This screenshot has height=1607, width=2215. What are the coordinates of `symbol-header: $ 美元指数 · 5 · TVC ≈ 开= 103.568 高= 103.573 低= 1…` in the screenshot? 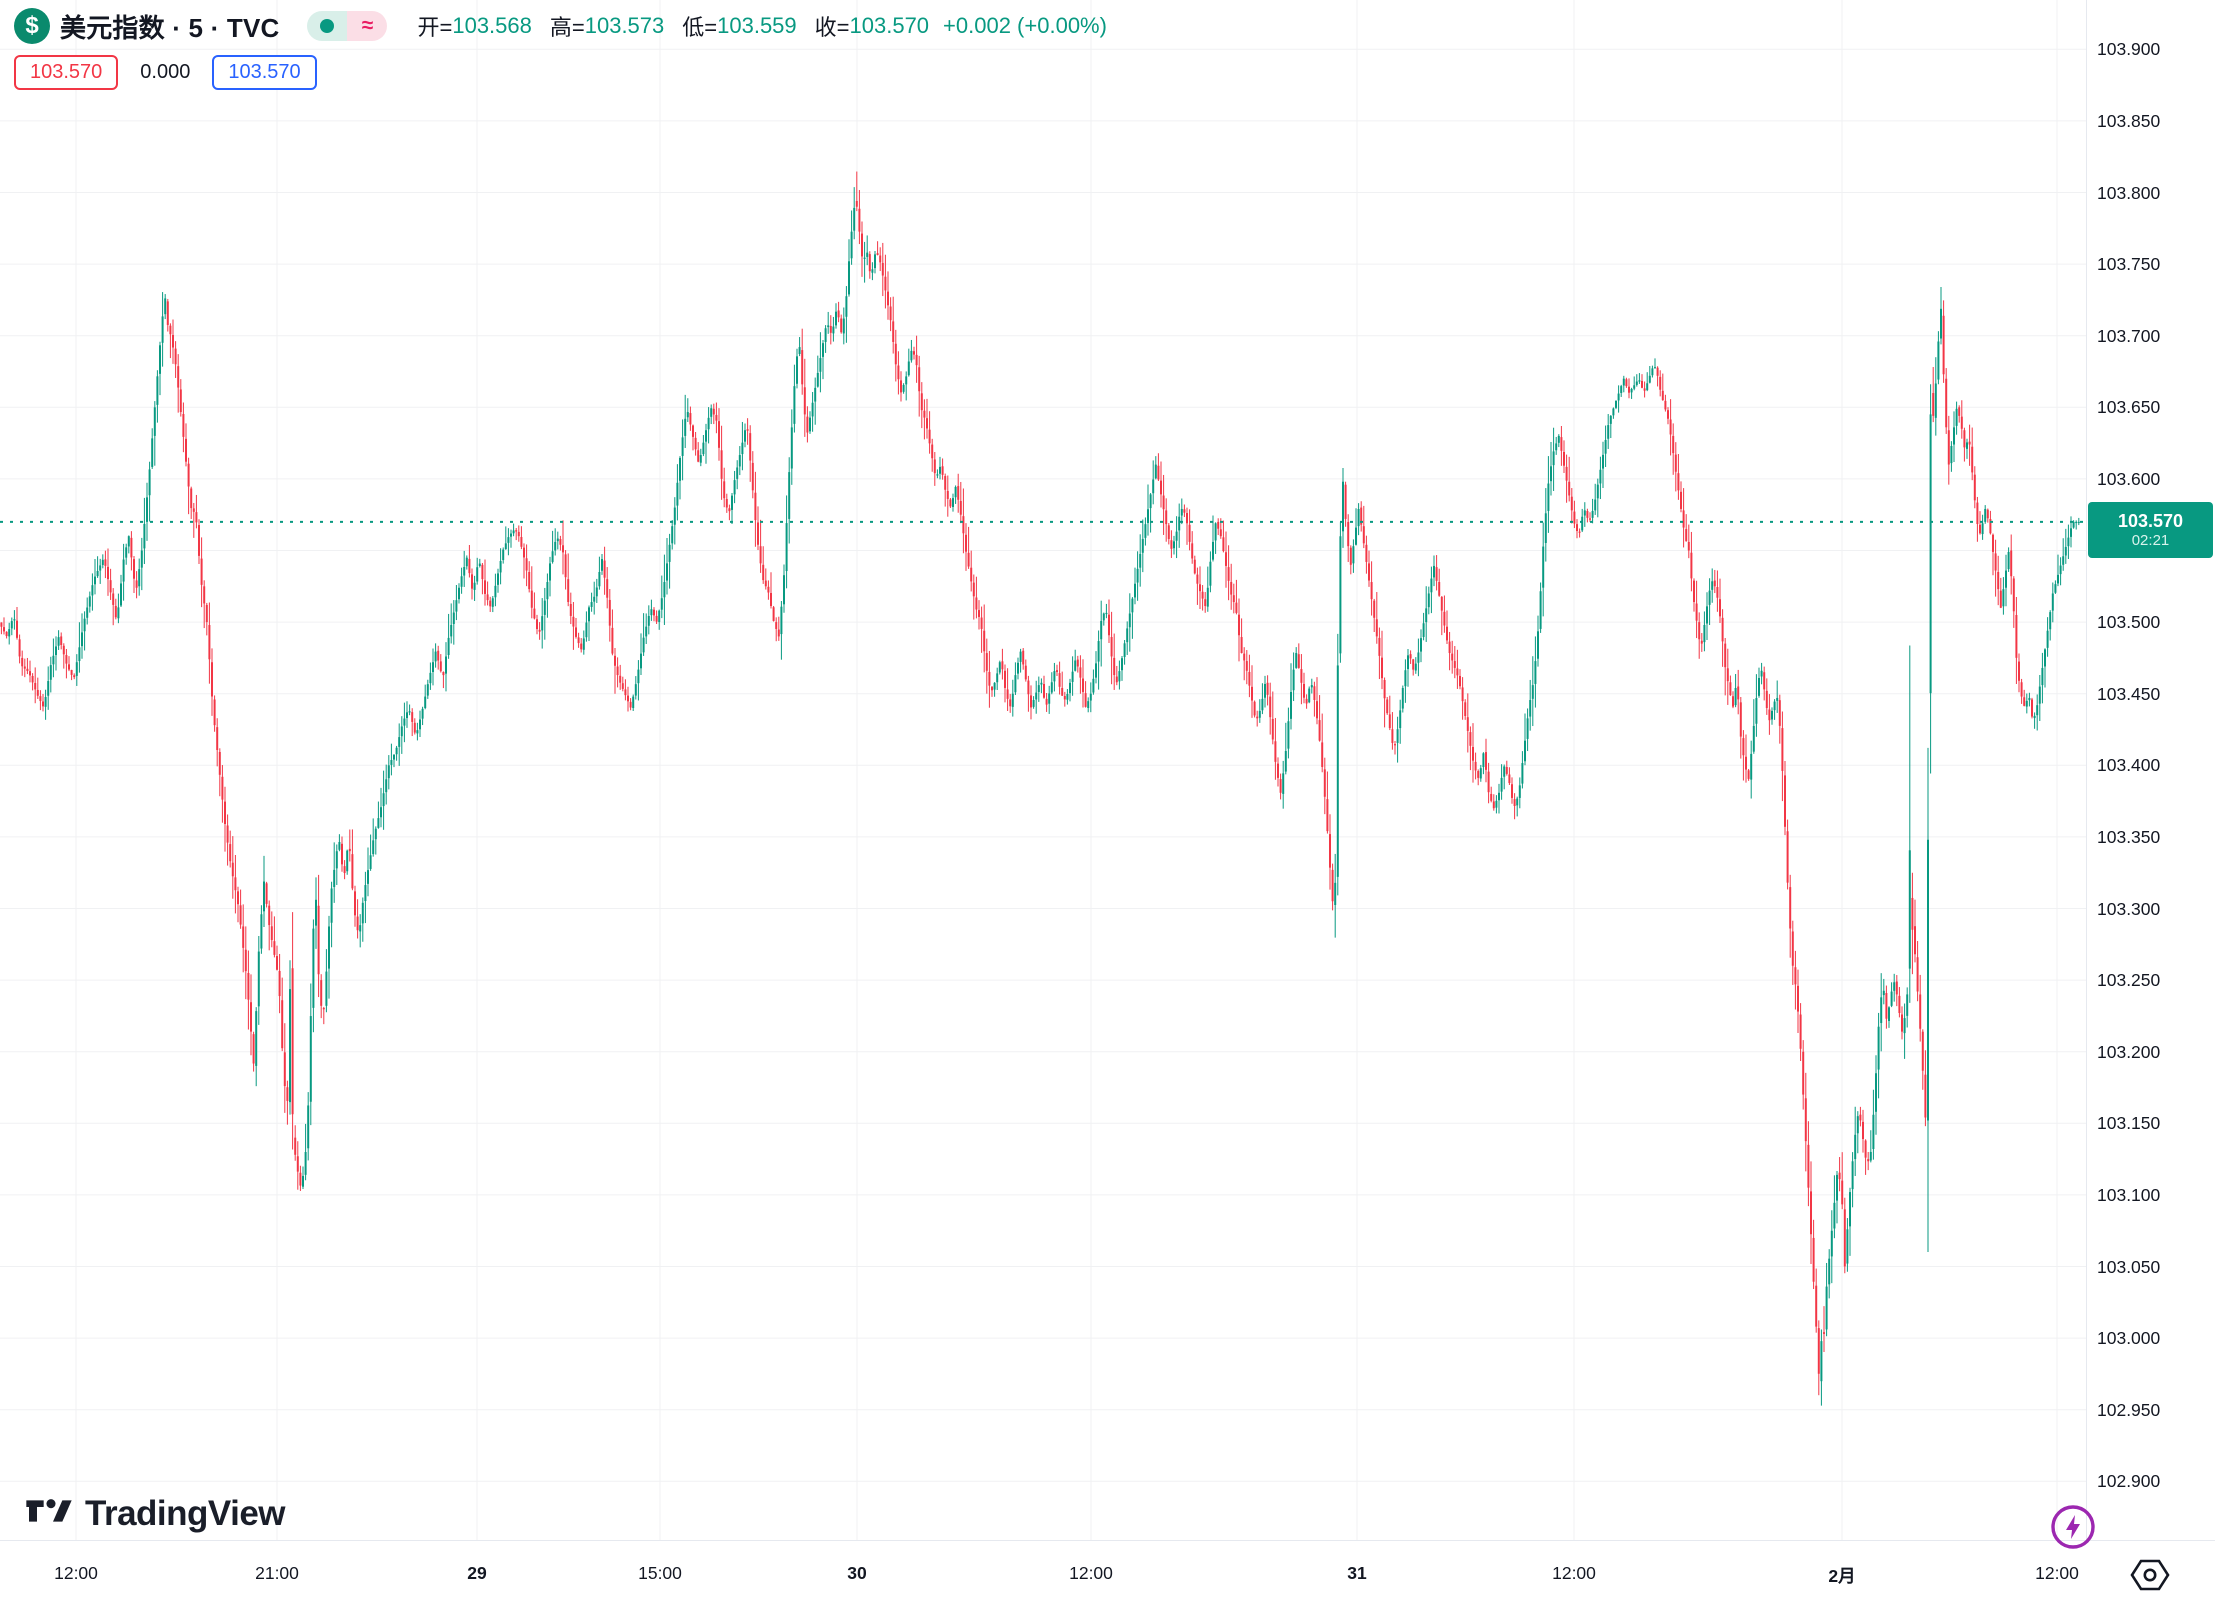 It's located at (560, 49).